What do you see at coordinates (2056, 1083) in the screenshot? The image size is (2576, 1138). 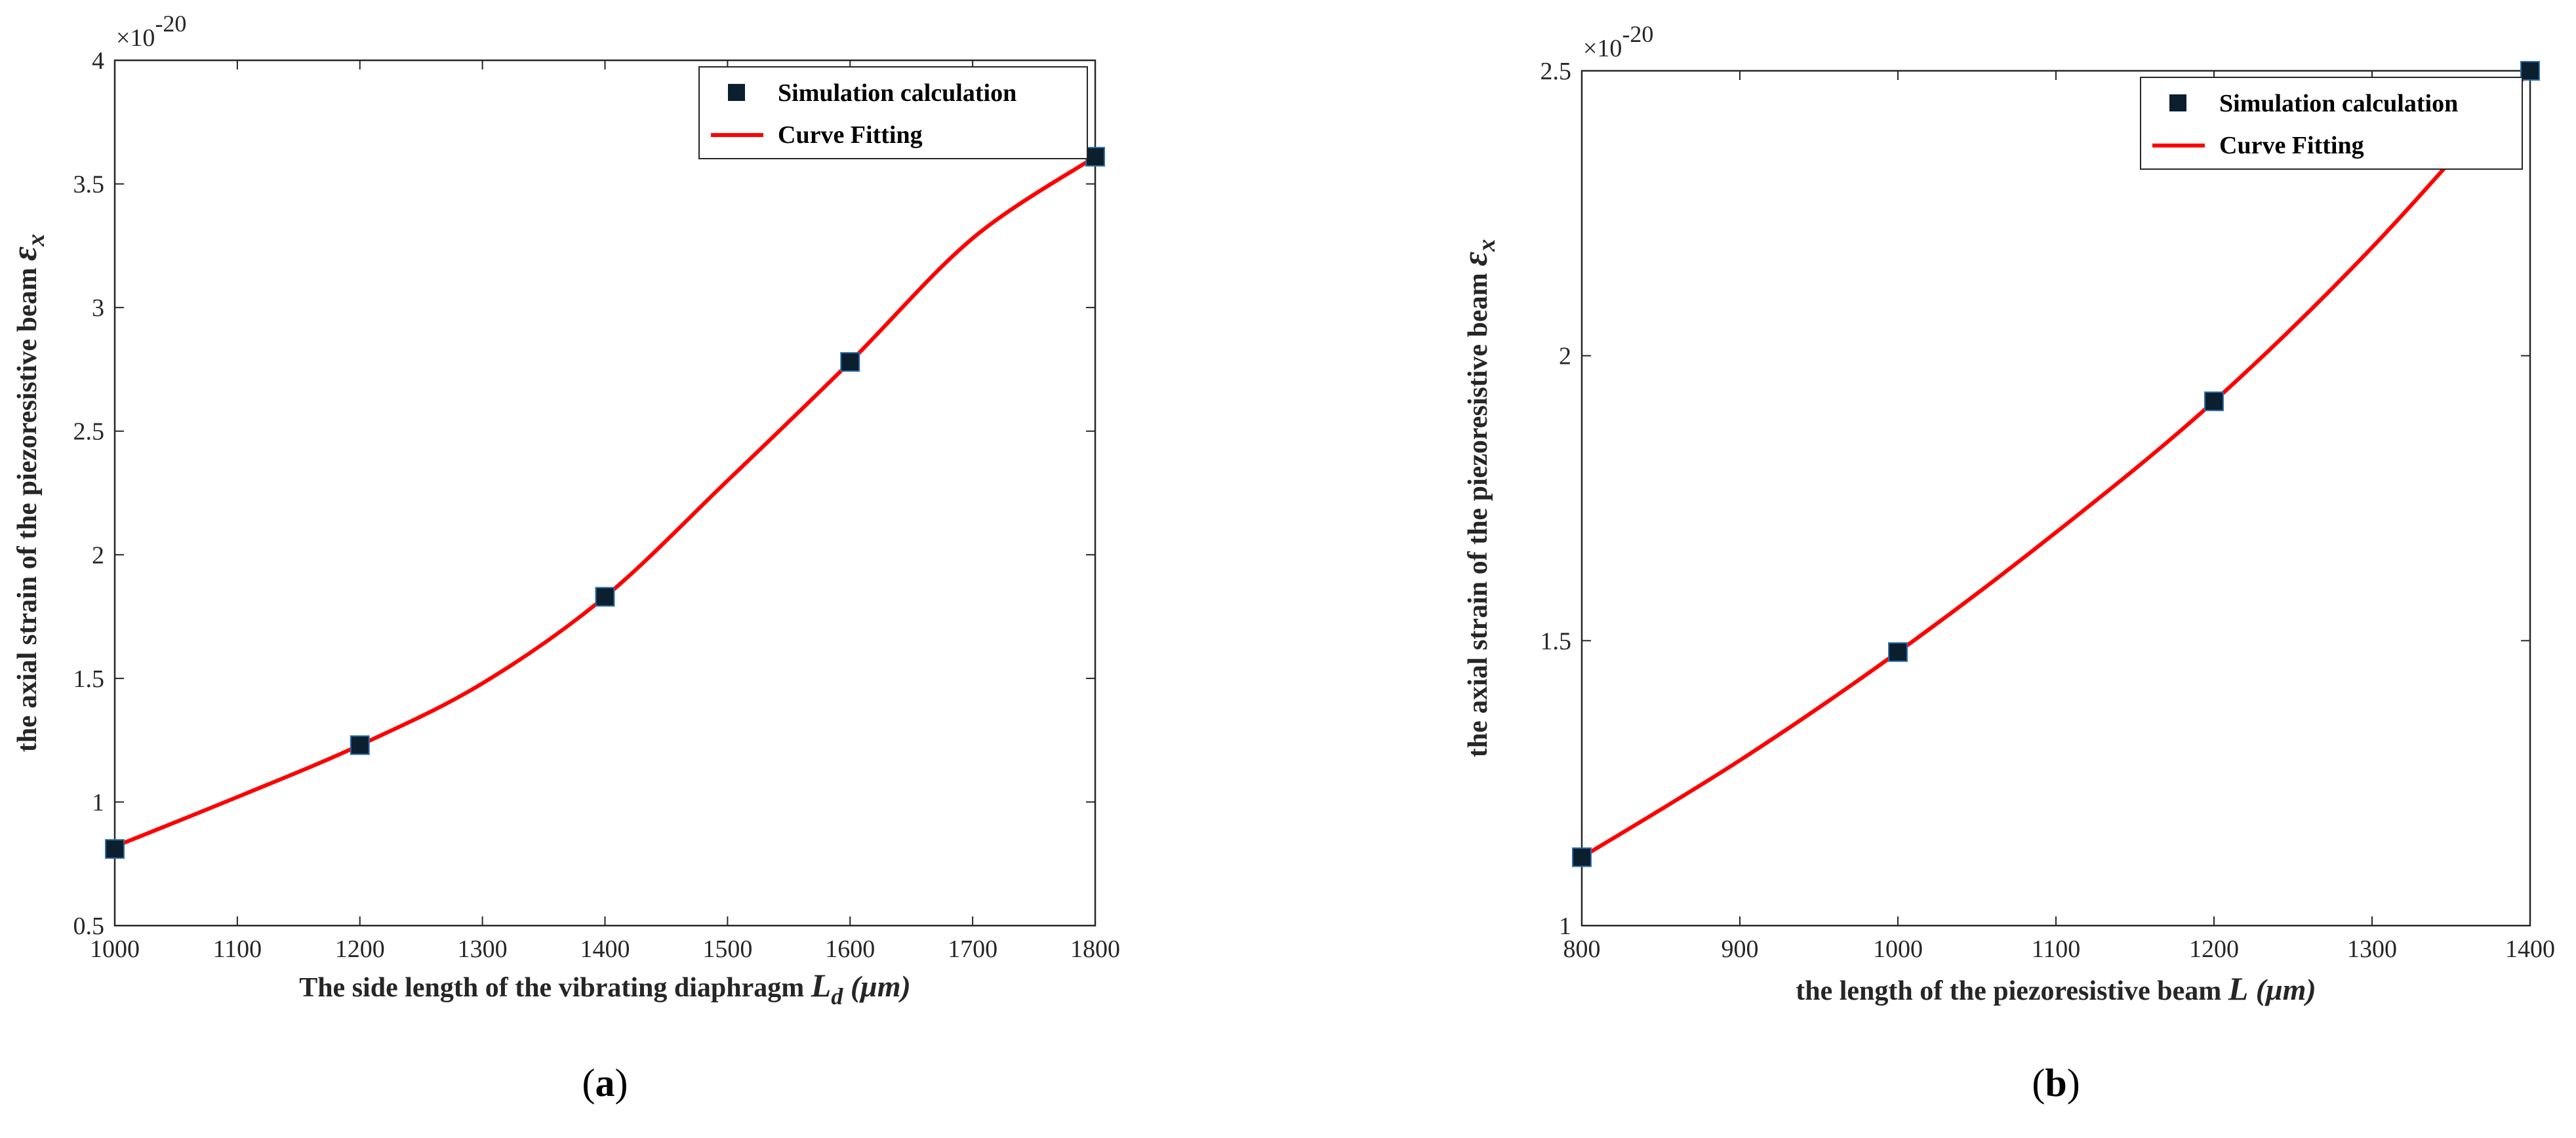 I see `panel-label: (b)` at bounding box center [2056, 1083].